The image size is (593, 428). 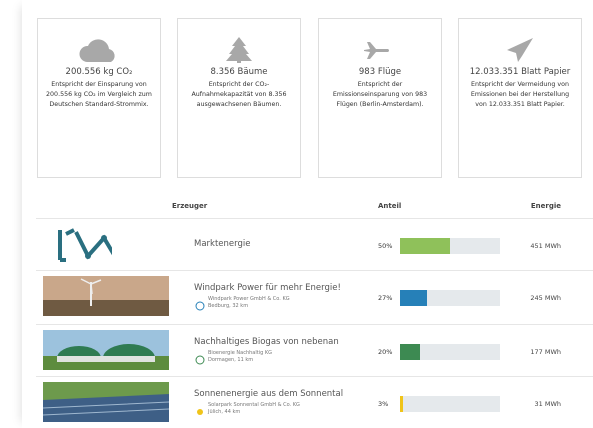 I want to click on card-title: 983 Flüge, so click(x=380, y=72).